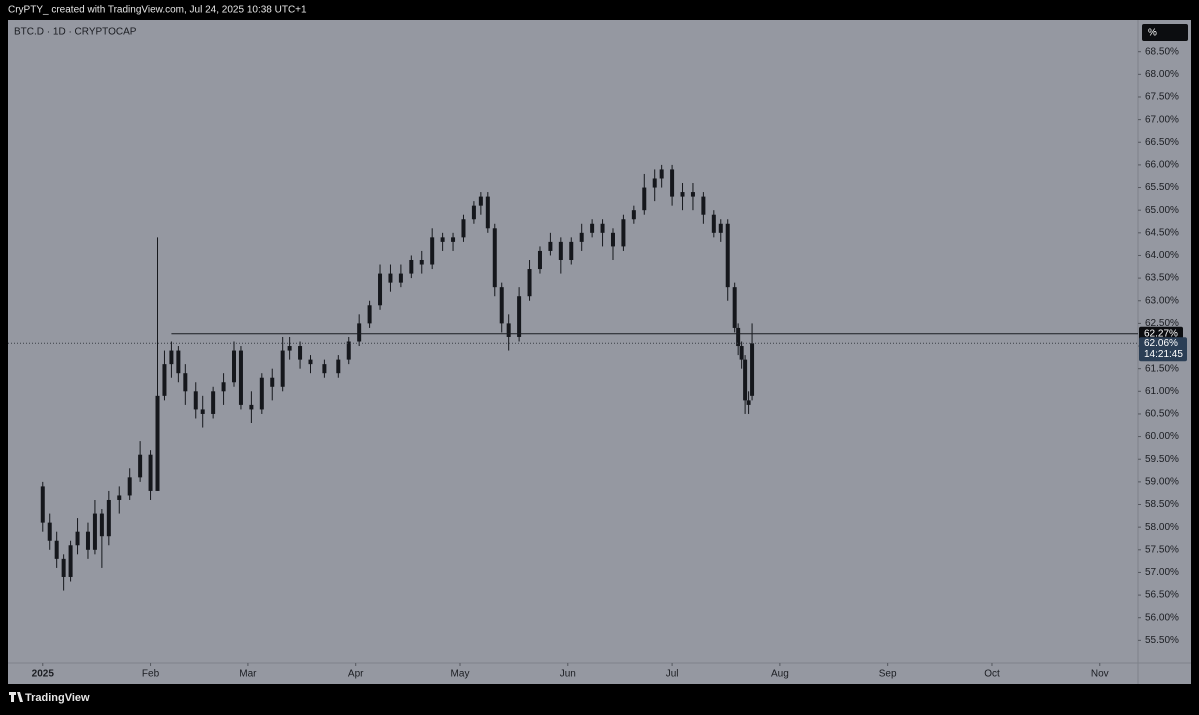 The width and height of the screenshot is (1199, 715). Describe the element at coordinates (1162, 459) in the screenshot. I see `y-tick-label: 59.50%` at that location.